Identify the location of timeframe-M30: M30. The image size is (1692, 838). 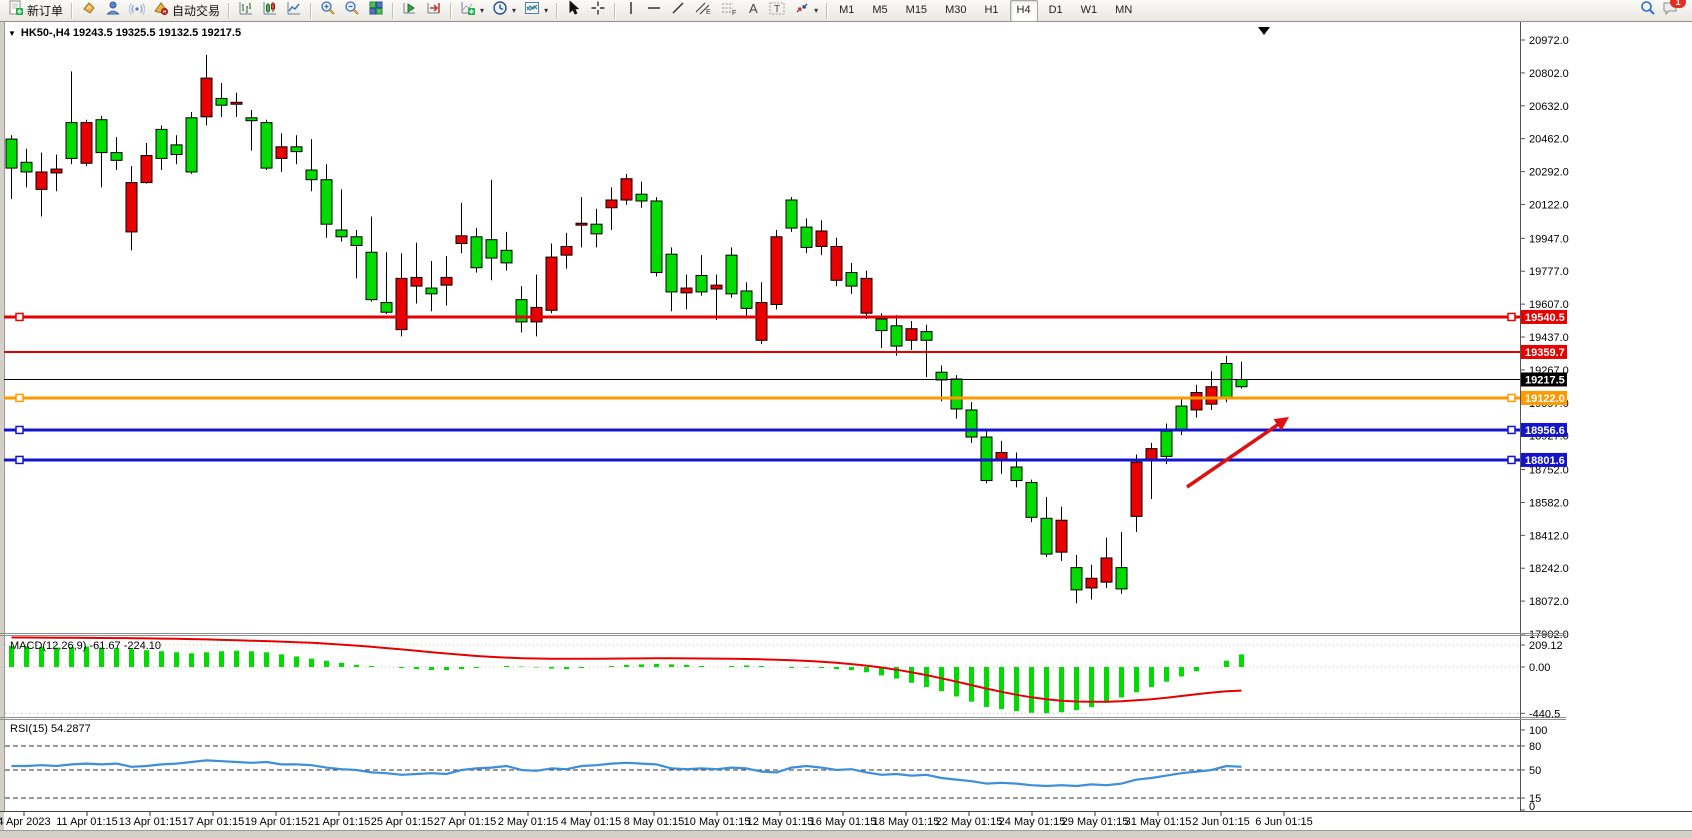
(956, 9).